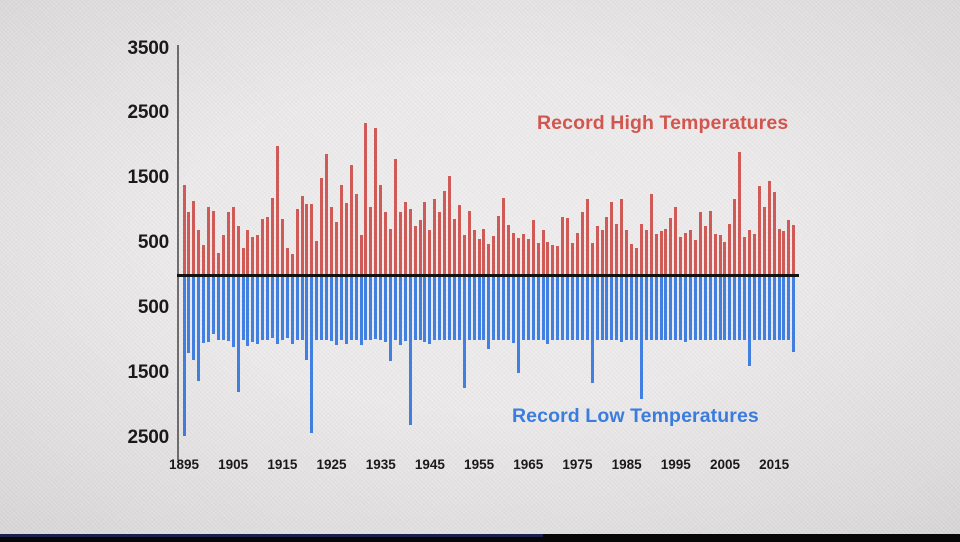  Describe the element at coordinates (646, 253) in the screenshot. I see `bar-high-1989` at that location.